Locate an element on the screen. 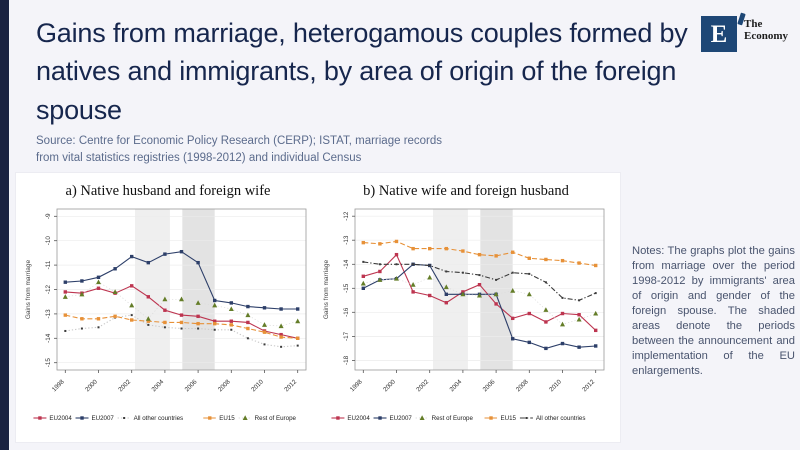 The height and width of the screenshot is (450, 800). series-eu2004 is located at coordinates (479, 292).